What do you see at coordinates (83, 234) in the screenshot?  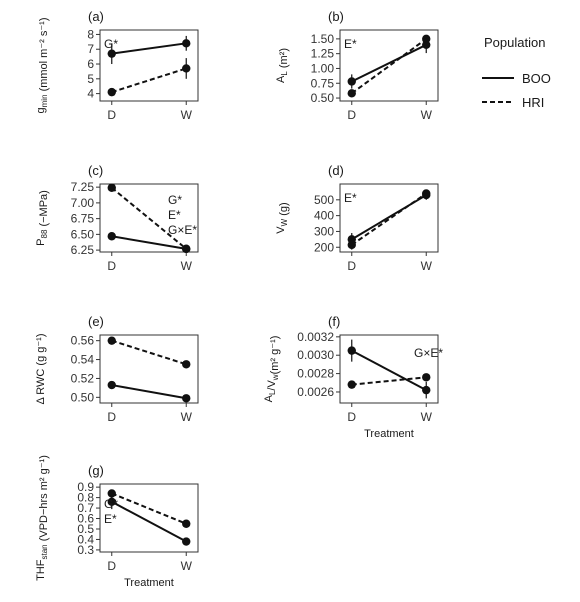 I see `y-tick-label: 6.50` at bounding box center [83, 234].